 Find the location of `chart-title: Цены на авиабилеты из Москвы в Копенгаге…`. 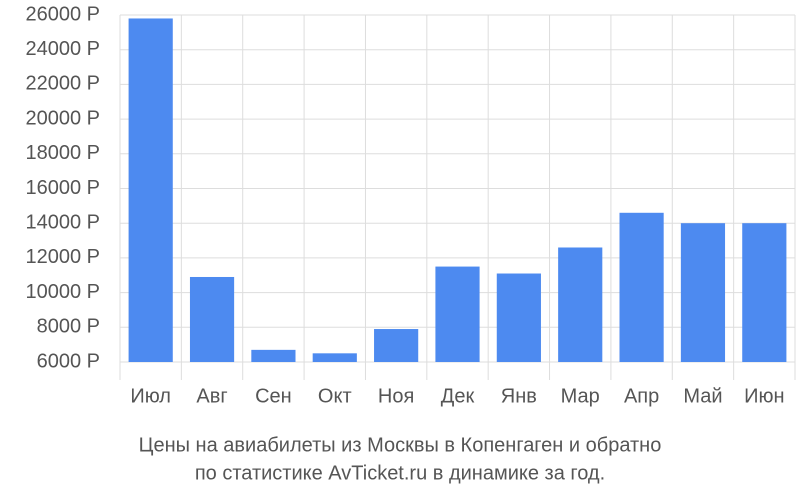

chart-title: Цены на авиабилеты из Москвы в Копенгаге… is located at coordinates (400, 445).